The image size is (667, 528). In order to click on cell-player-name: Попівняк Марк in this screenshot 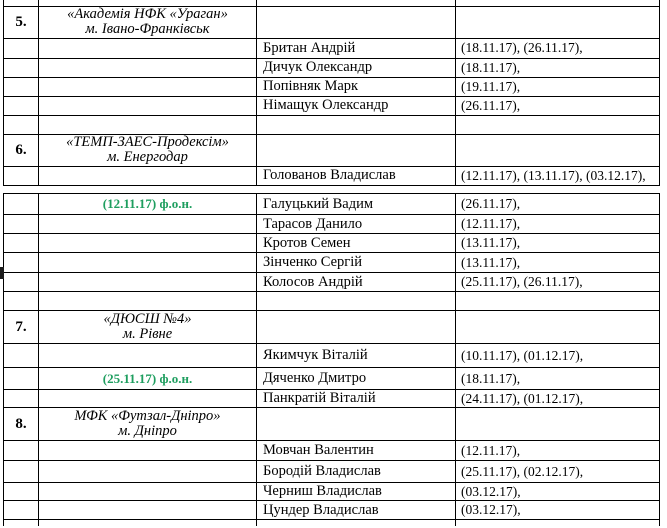, I will do `click(356, 86)`.